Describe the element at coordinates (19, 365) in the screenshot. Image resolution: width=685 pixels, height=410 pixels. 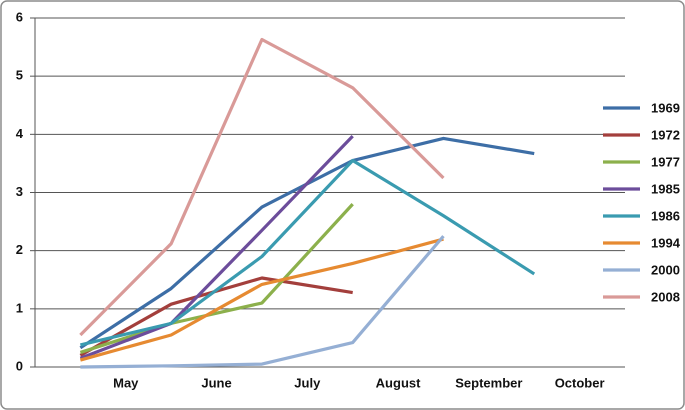
I see `y-tick-label: 0` at that location.